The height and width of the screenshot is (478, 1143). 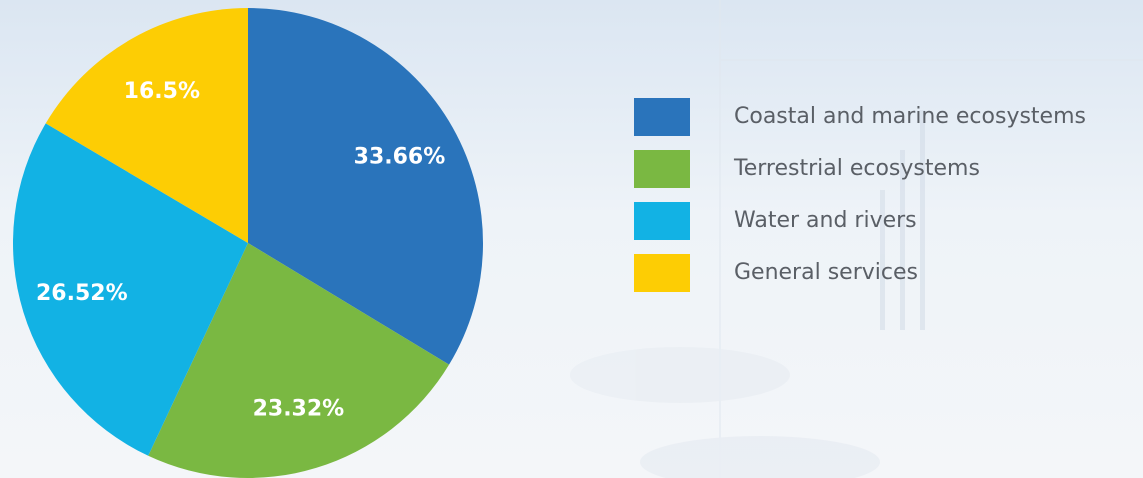 What do you see at coordinates (400, 157) in the screenshot?
I see `data-label: 33.66%` at bounding box center [400, 157].